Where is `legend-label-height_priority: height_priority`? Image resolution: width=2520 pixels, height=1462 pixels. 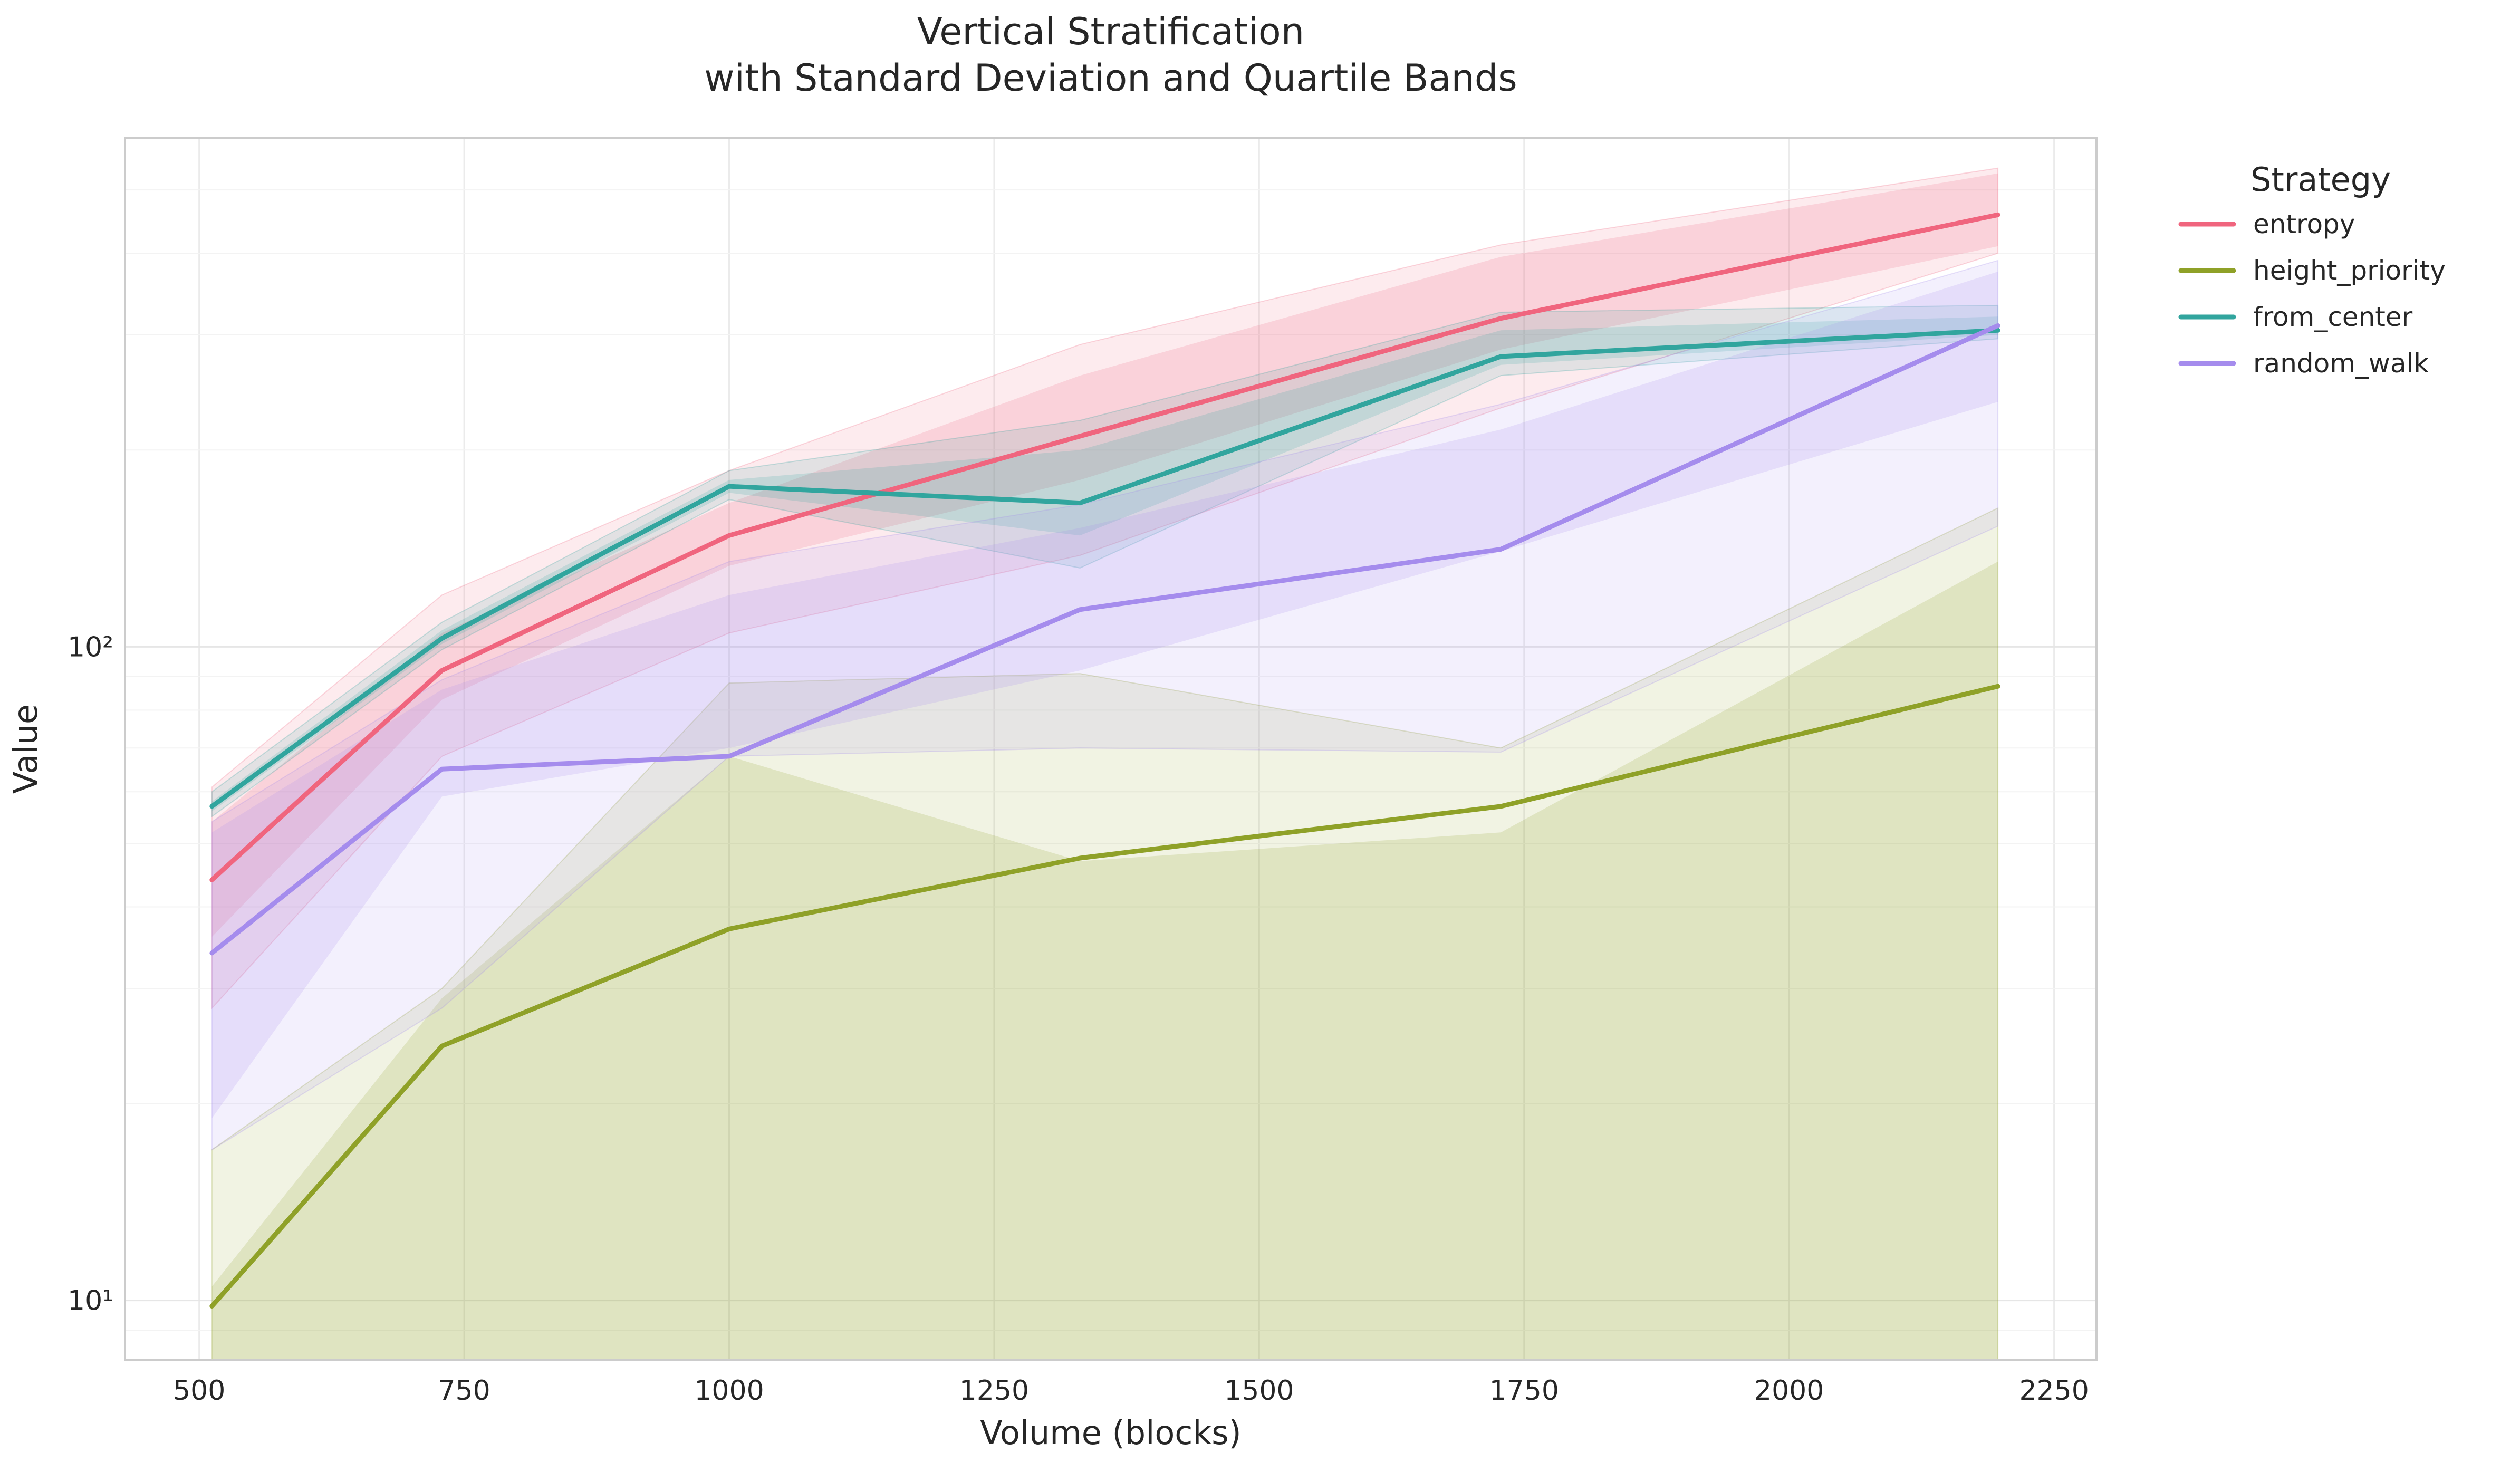 legend-label-height_priority: height_priority is located at coordinates (2349, 270).